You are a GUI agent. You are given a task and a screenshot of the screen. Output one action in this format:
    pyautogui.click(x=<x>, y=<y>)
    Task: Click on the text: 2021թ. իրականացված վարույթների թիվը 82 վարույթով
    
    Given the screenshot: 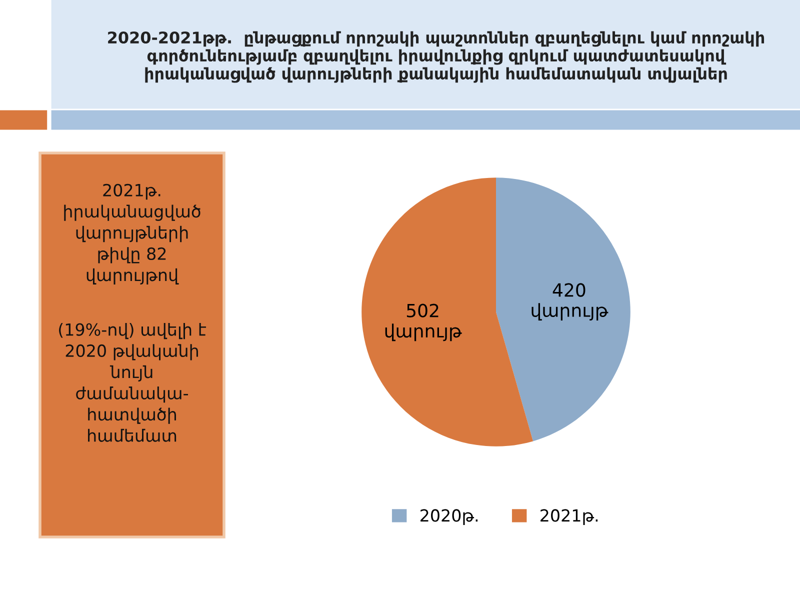 What is the action you would take?
    pyautogui.click(x=132, y=234)
    